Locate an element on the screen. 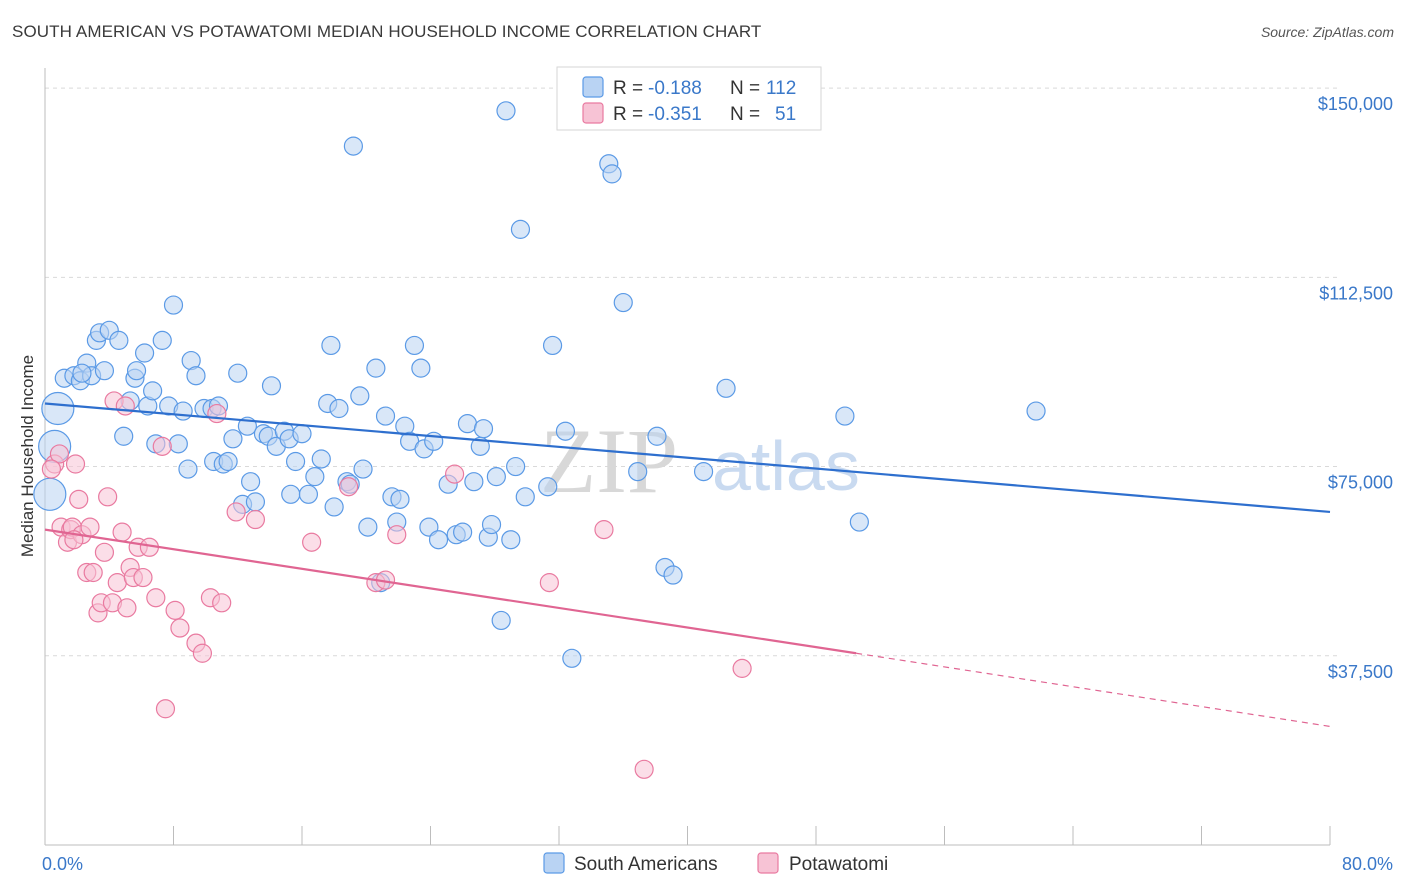 The width and height of the screenshot is (1406, 892). correlation-legend: R = -0.188 N = 112 R = -0.351 N = 51 is located at coordinates (689, 98).